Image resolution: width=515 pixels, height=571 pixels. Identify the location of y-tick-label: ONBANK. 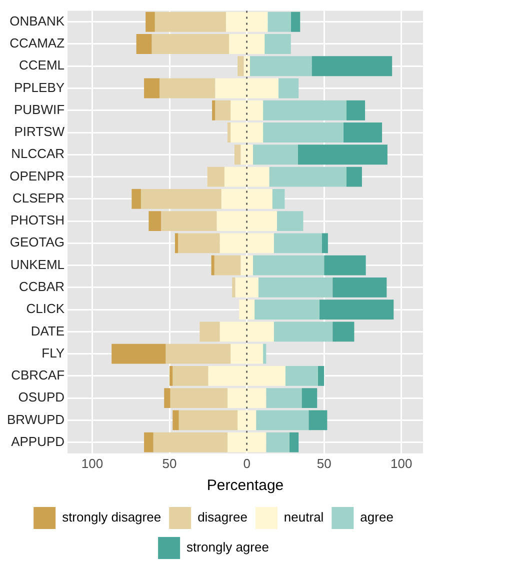
(37, 20).